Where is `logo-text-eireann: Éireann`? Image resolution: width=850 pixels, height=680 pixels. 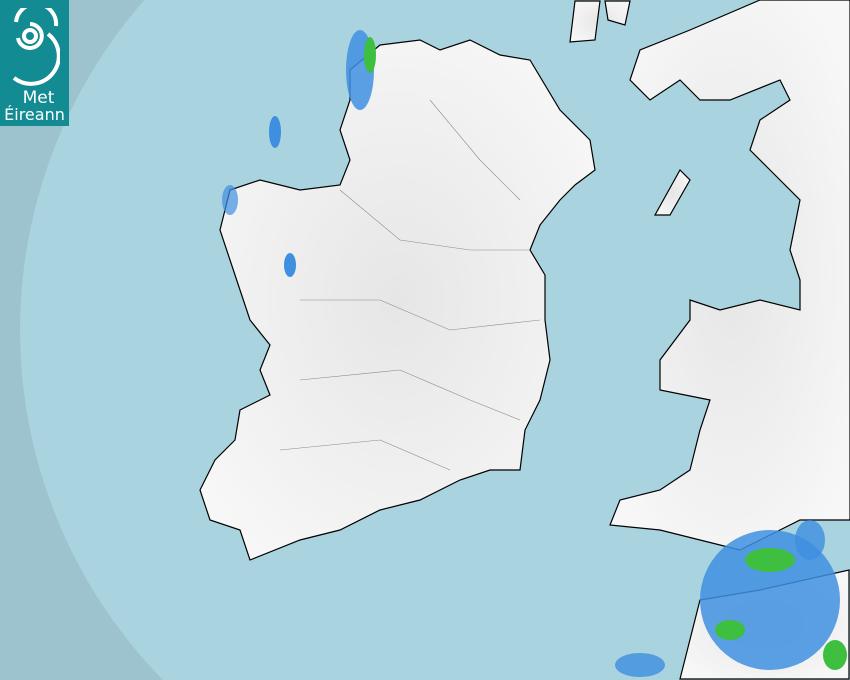
logo-text-eireann: Éireann is located at coordinates (34, 114).